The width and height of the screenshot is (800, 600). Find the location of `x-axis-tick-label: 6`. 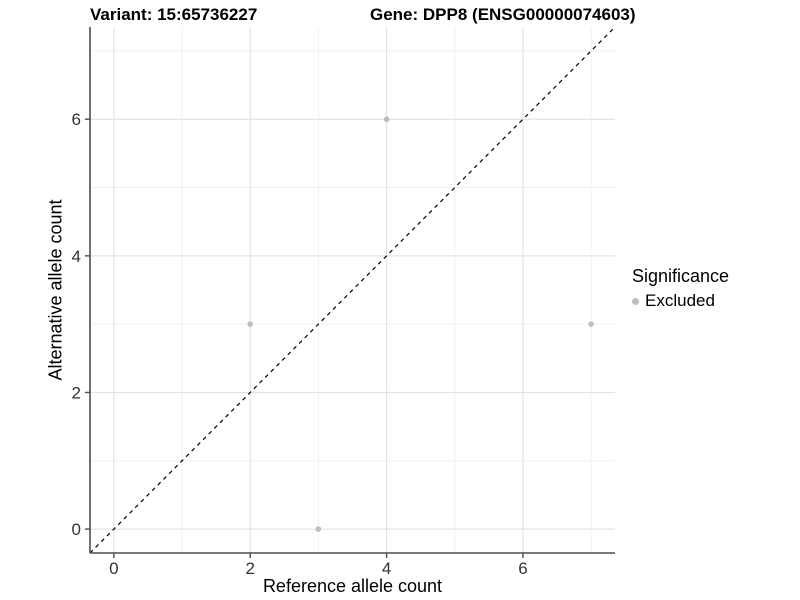

x-axis-tick-label: 6 is located at coordinates (522, 568).